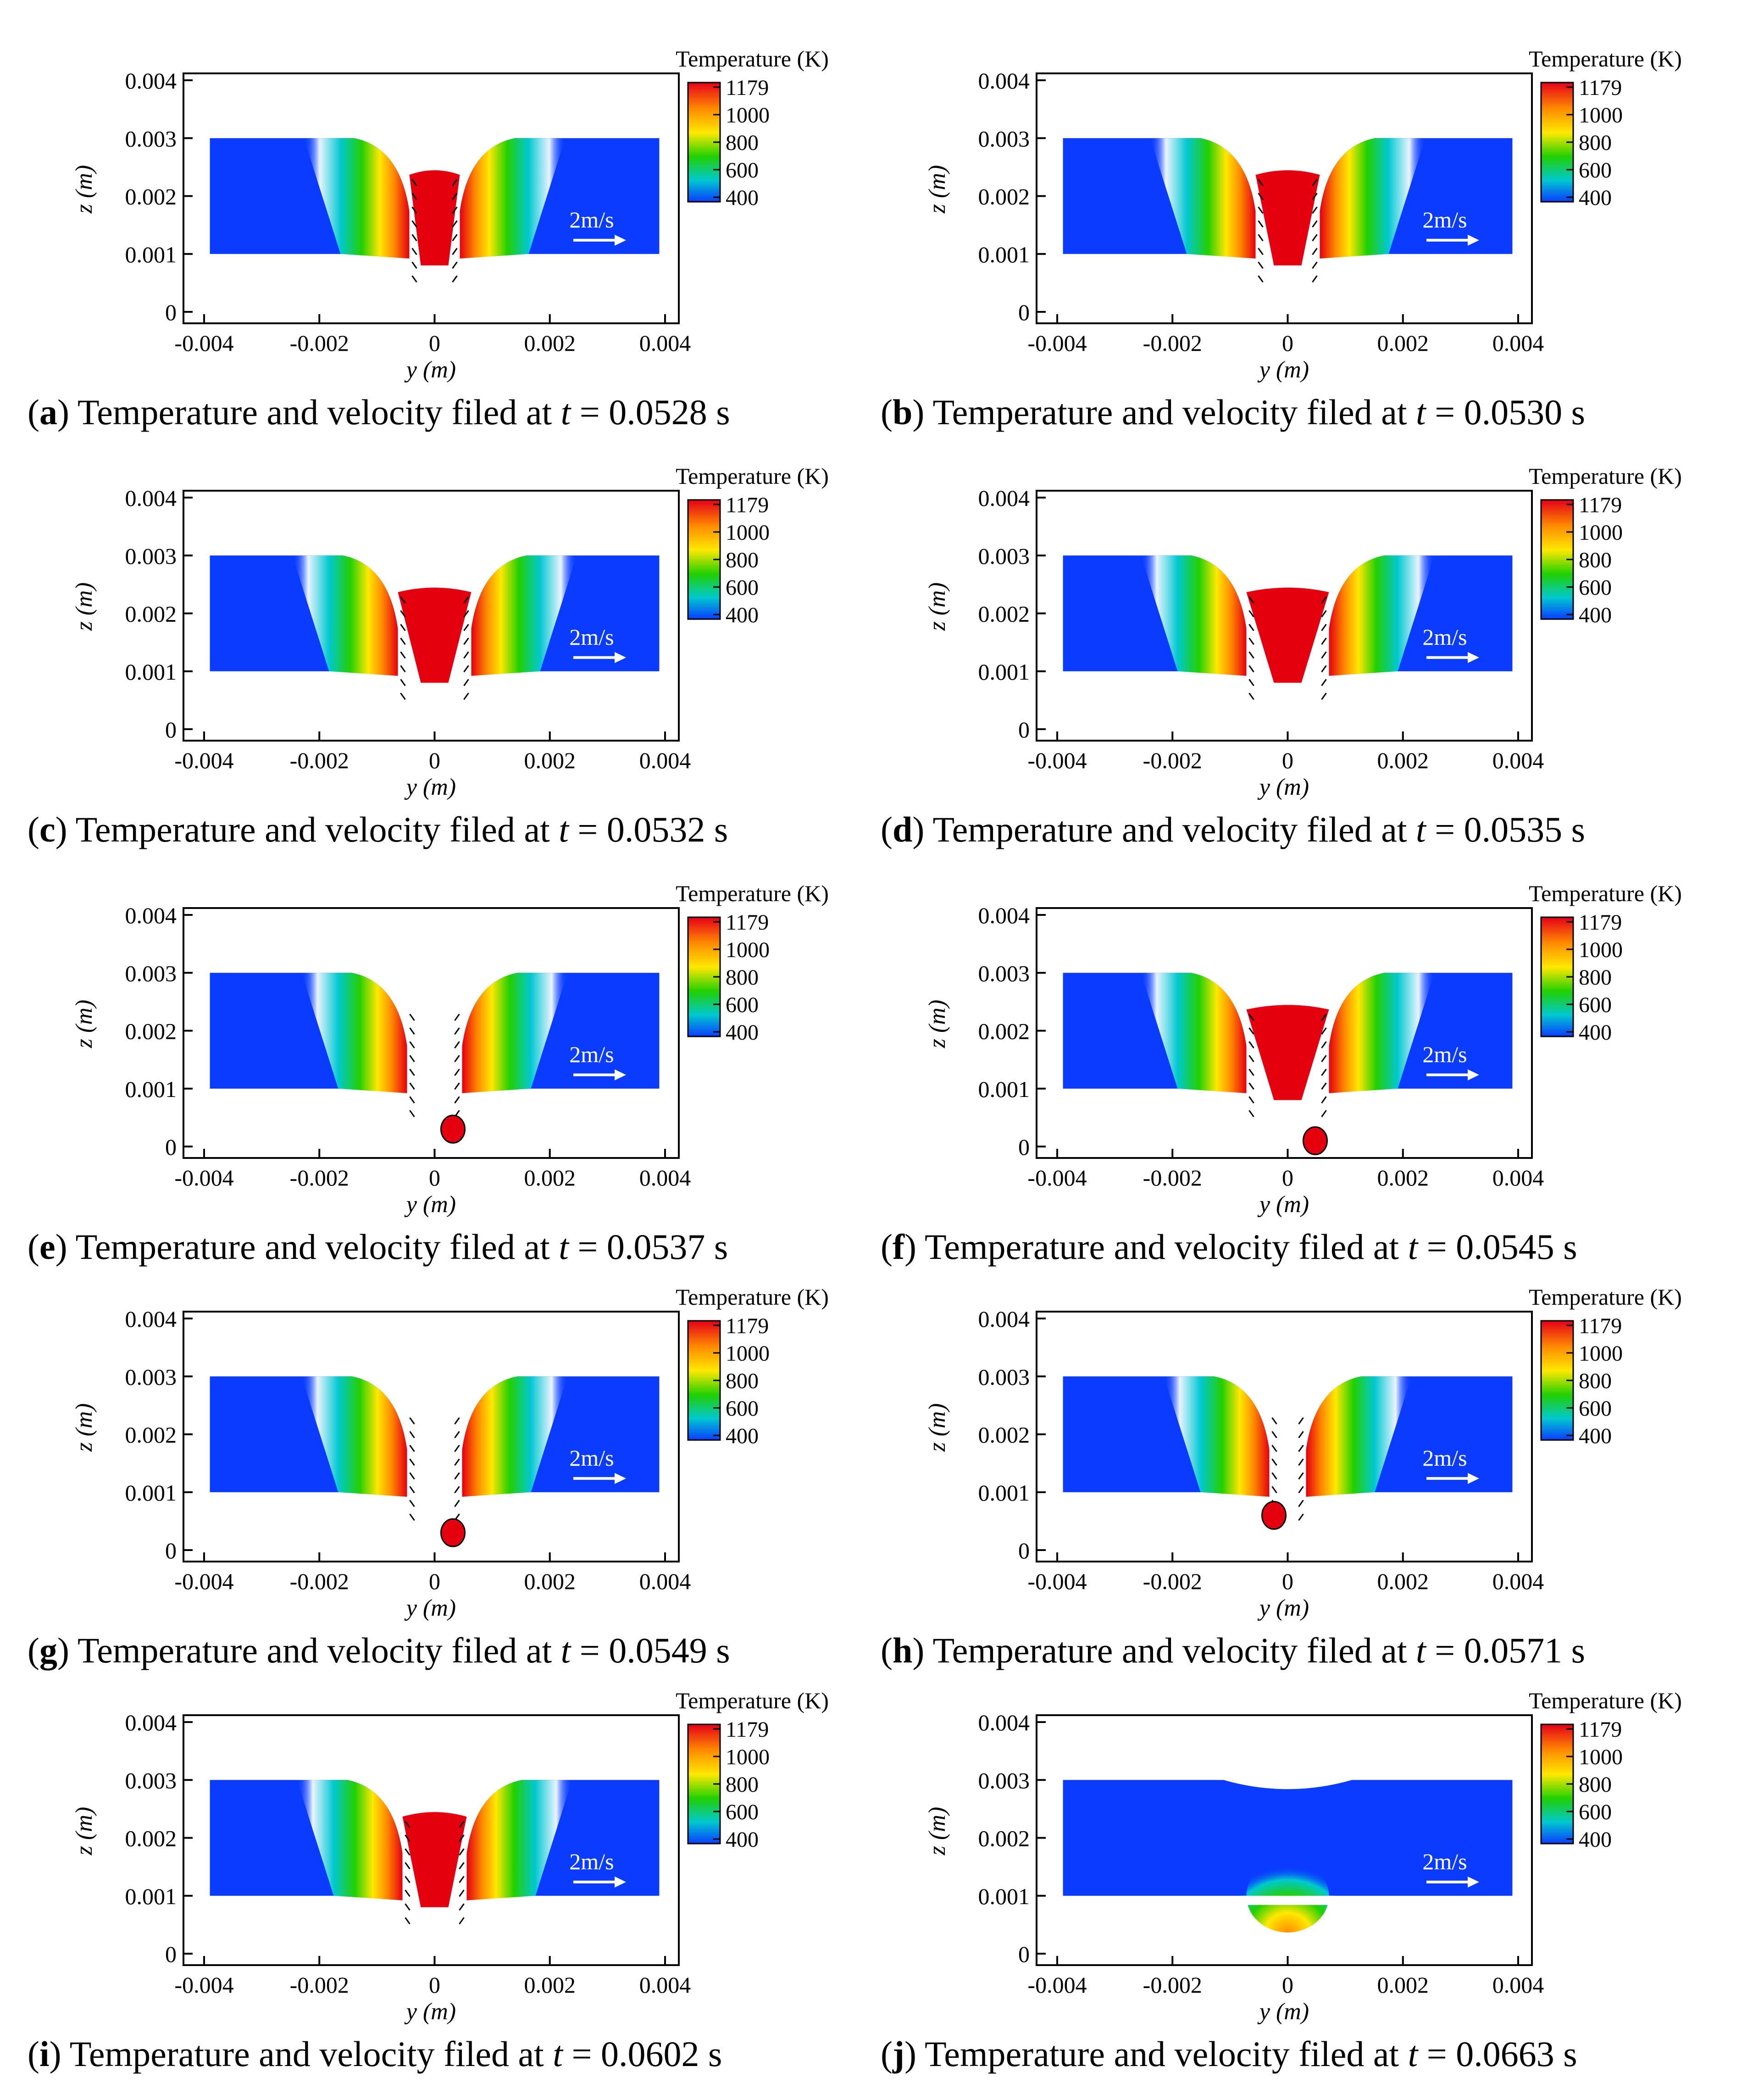 The image size is (1764, 2094). Describe the element at coordinates (665, 760) in the screenshot. I see `x-tick-label: 0.004` at that location.